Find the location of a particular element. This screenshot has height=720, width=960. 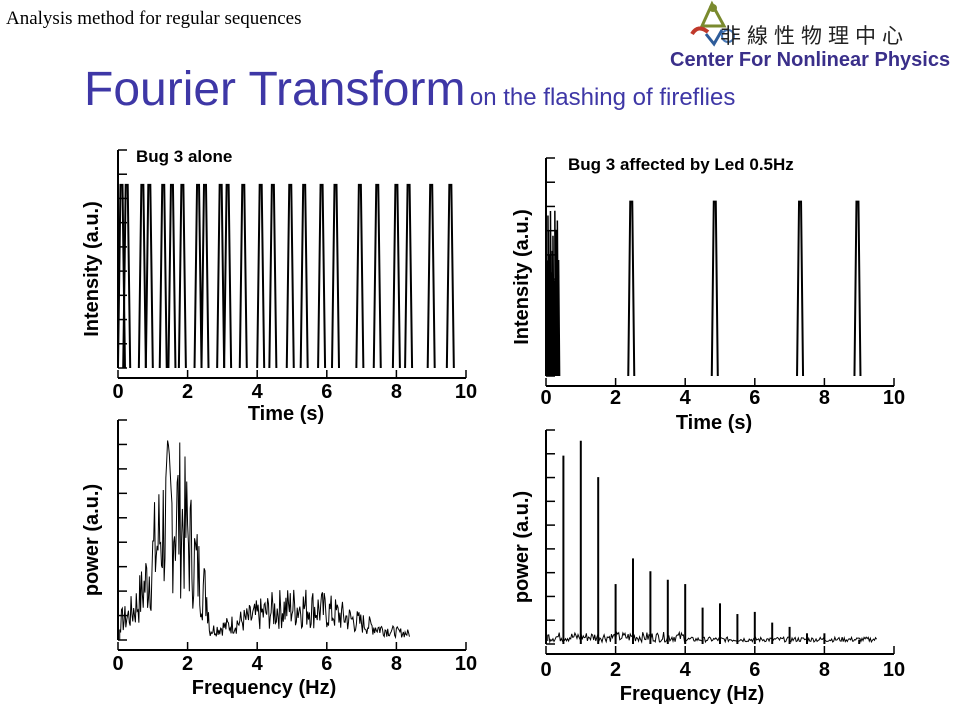

chart-1-x-tick-label: 10 is located at coordinates (466, 392).